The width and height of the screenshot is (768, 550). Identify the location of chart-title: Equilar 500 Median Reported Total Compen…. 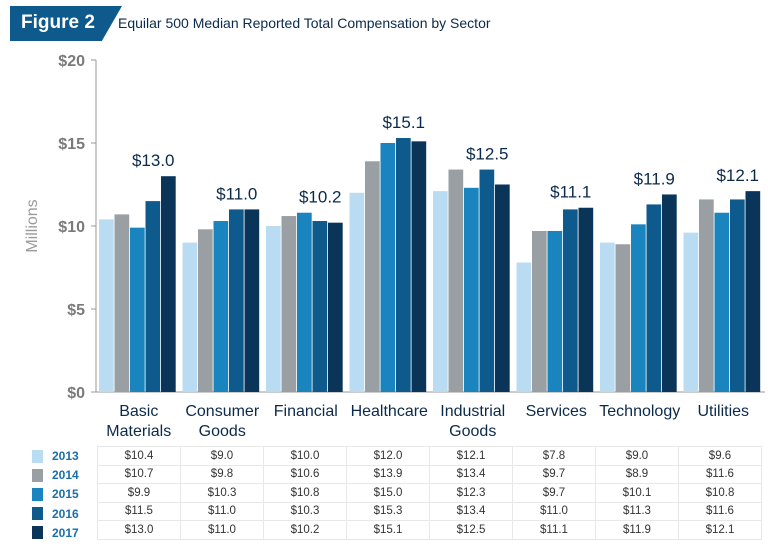
(304, 23).